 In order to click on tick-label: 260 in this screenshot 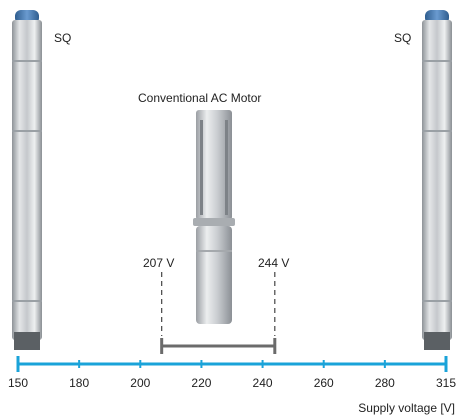, I will do `click(323, 383)`.